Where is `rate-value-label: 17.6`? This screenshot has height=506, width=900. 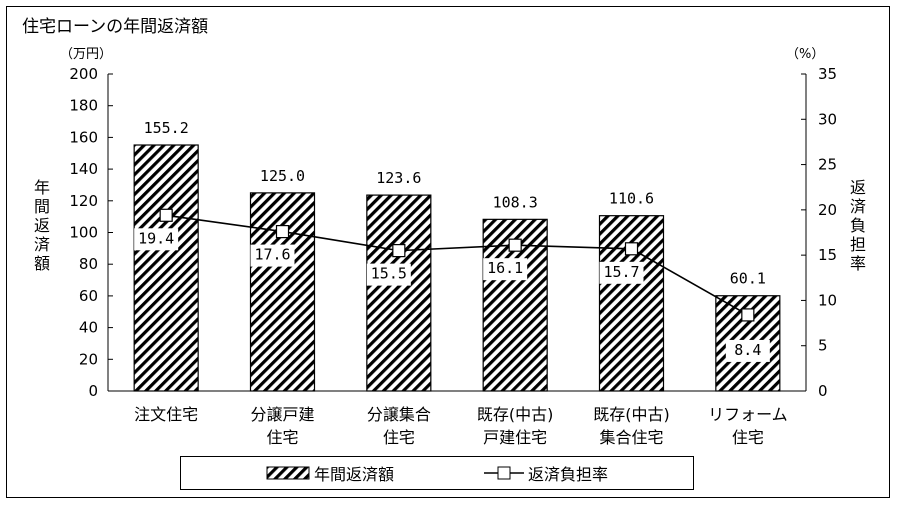 rate-value-label: 17.6 is located at coordinates (272, 255).